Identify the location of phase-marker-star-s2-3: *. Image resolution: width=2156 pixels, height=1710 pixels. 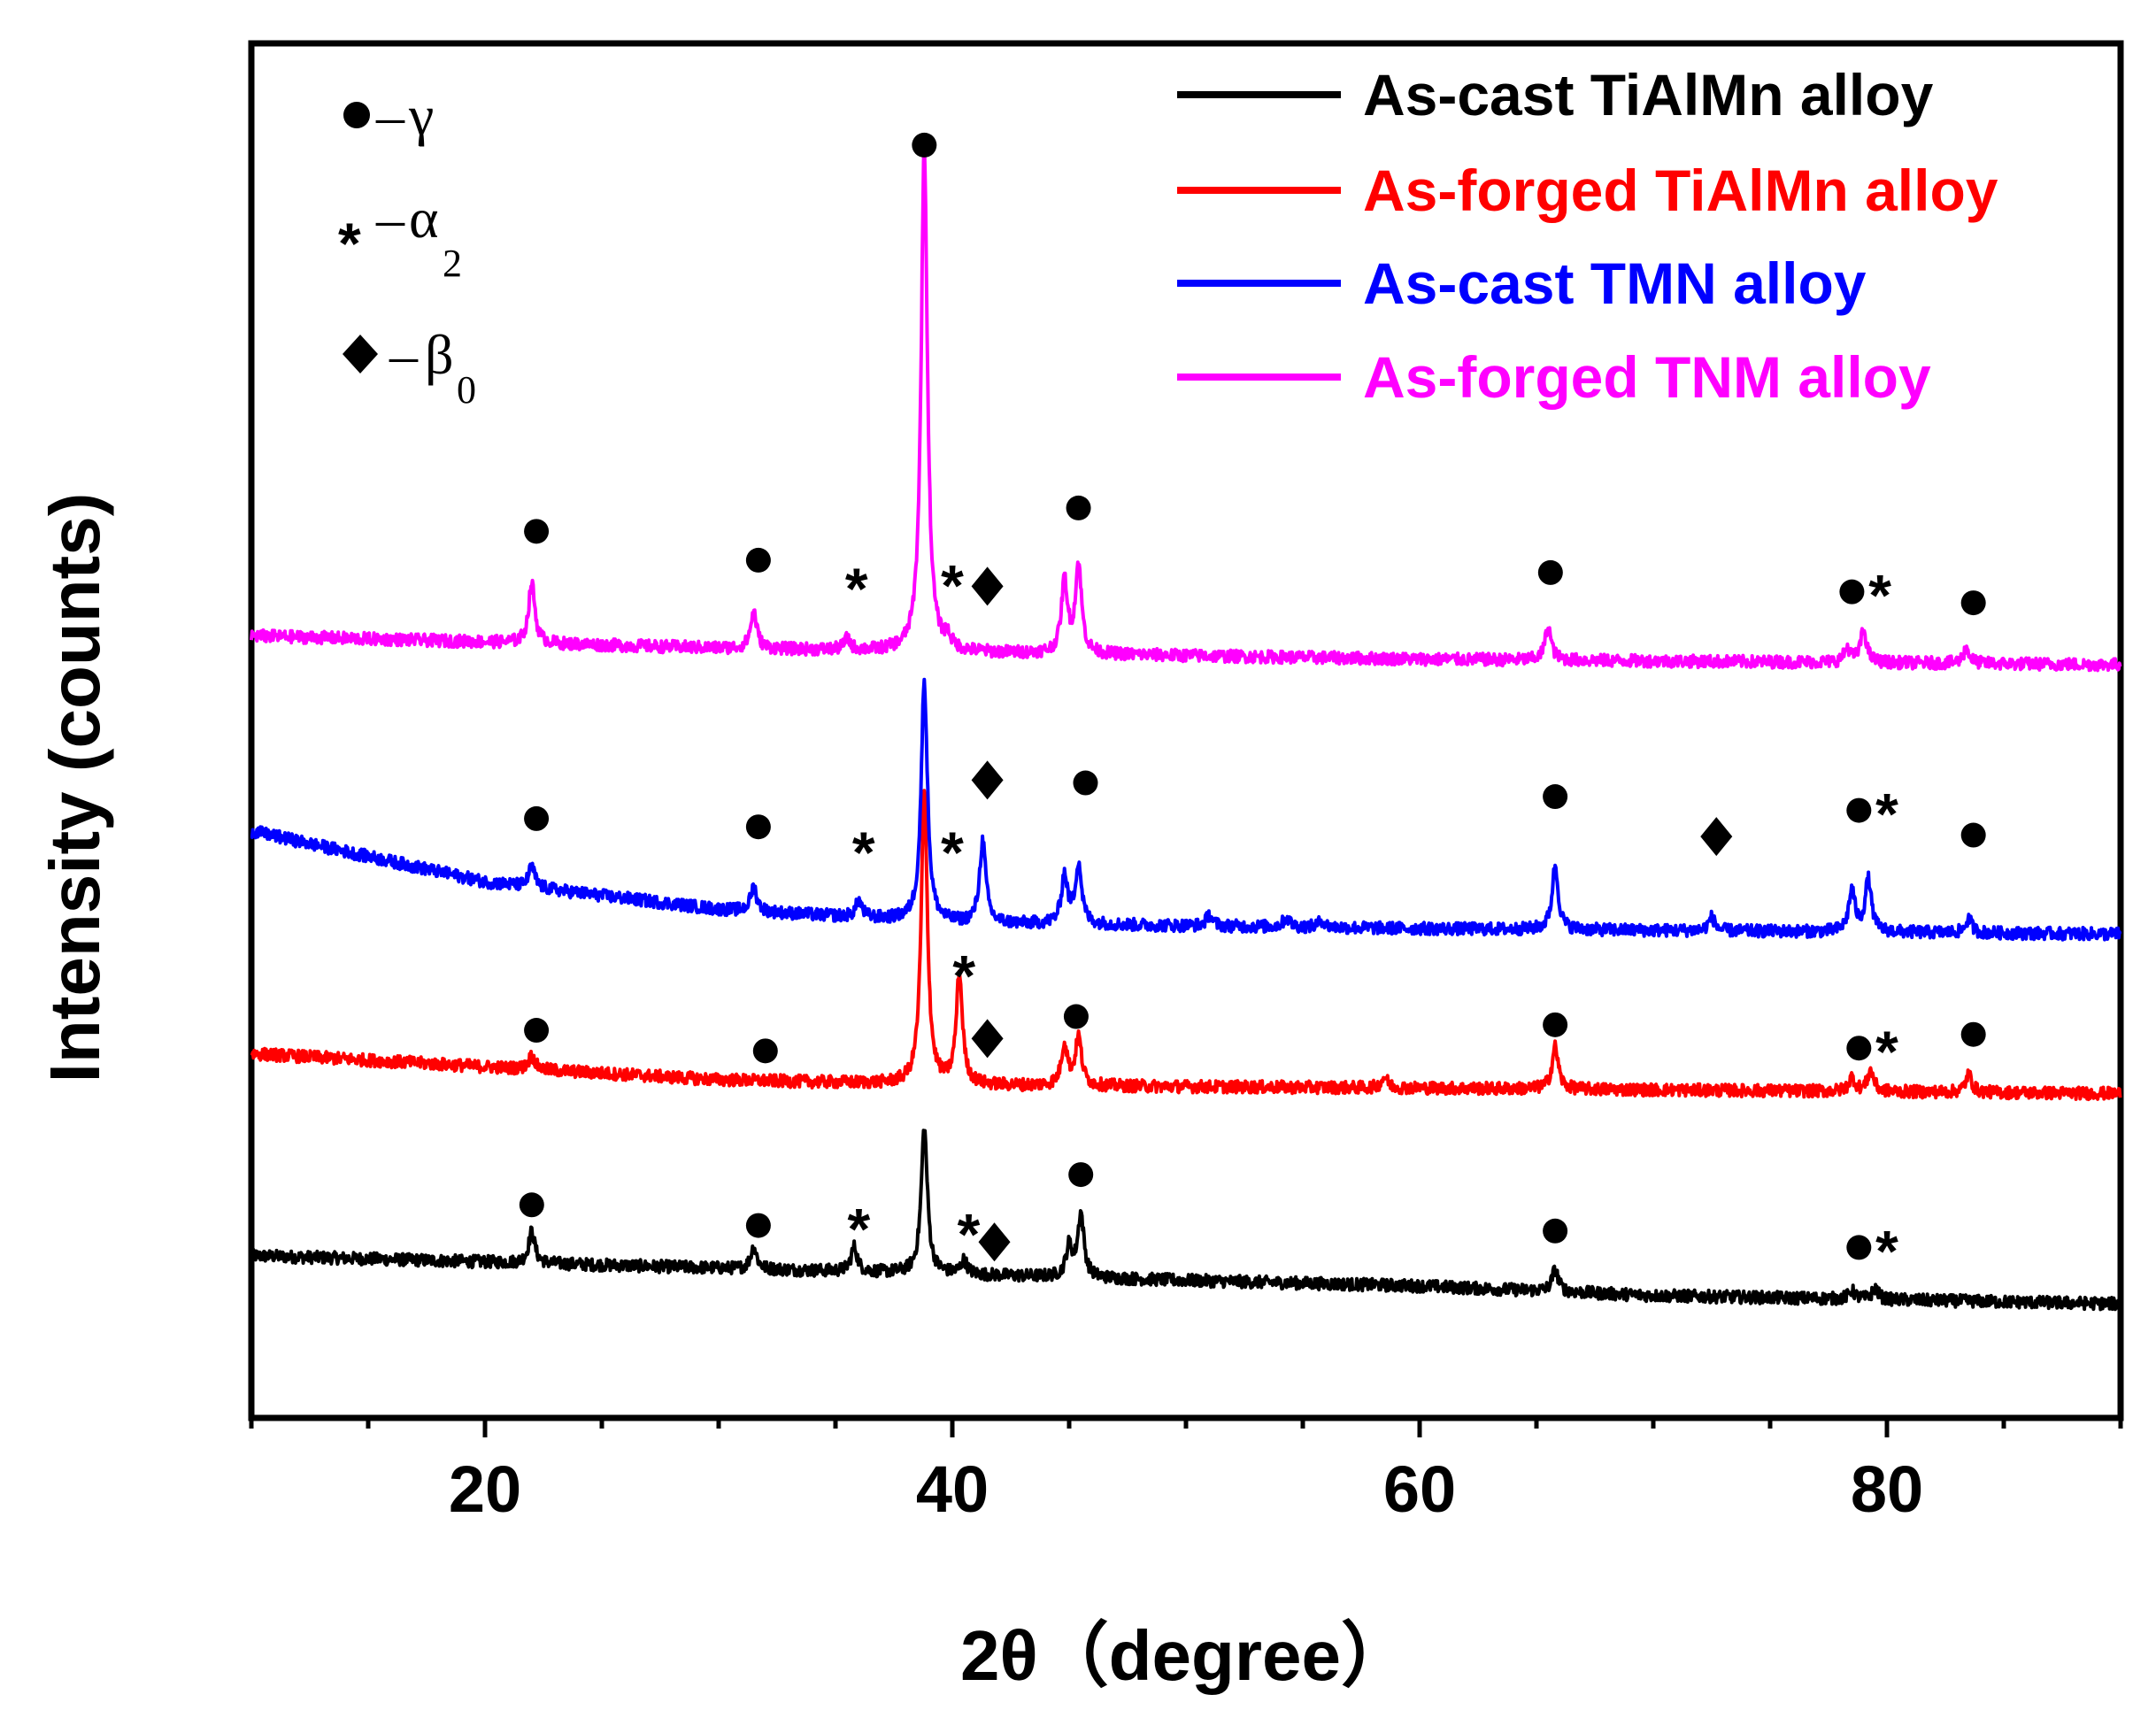
(953, 852).